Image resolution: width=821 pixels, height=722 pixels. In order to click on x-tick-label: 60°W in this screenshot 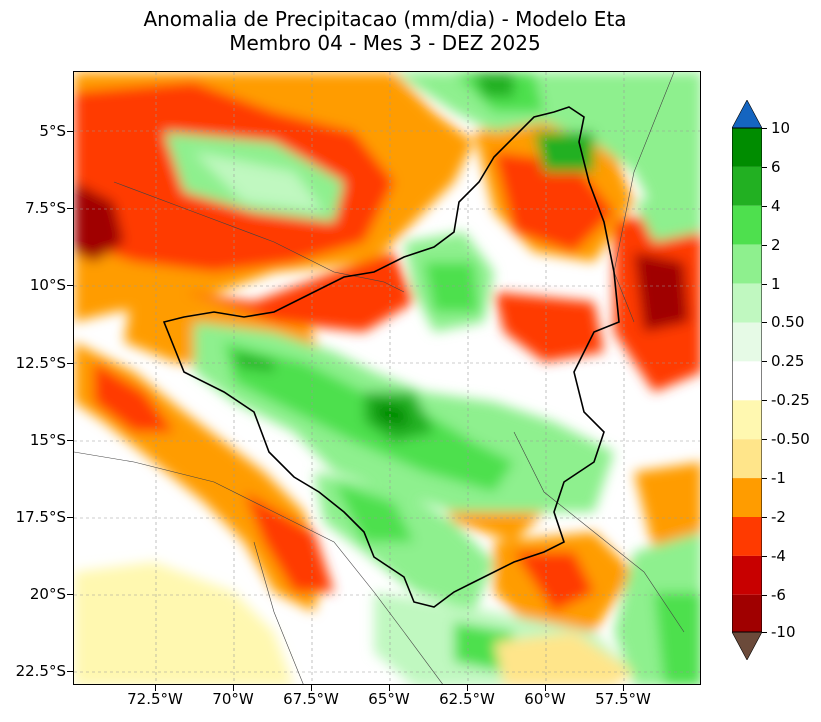, I will do `click(545, 699)`.